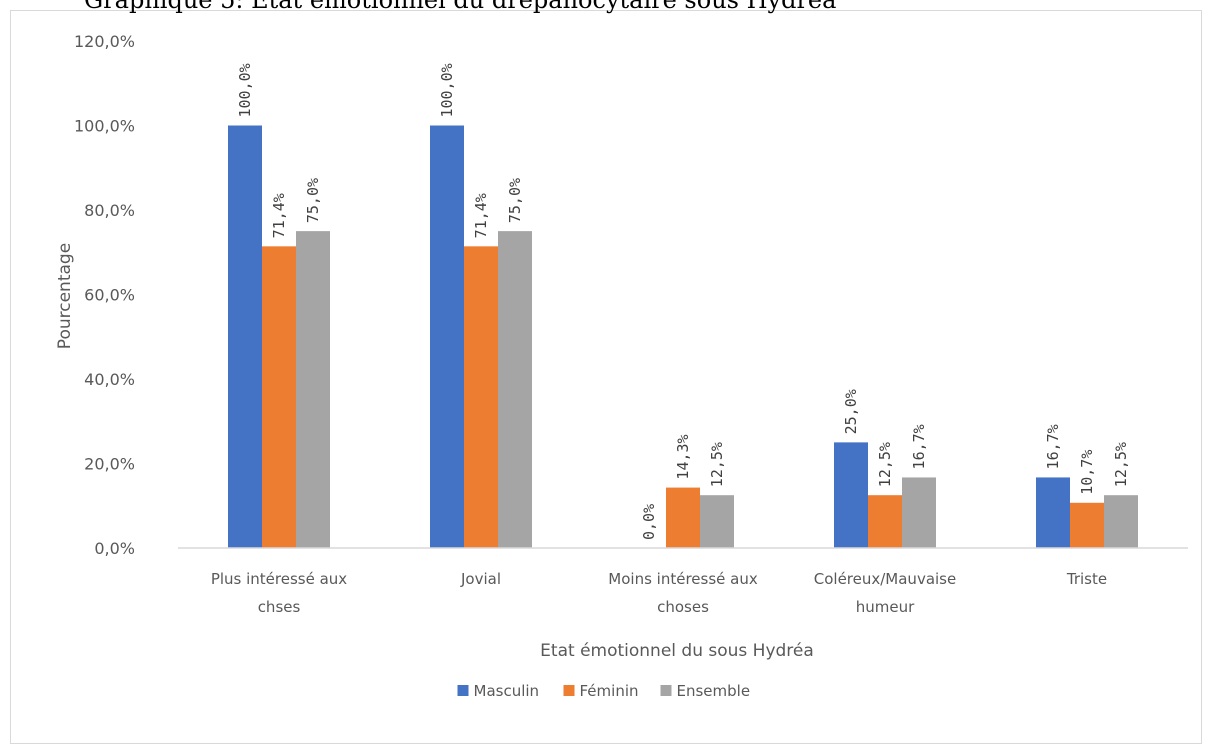 This screenshot has width=1208, height=749. What do you see at coordinates (714, 691) in the screenshot?
I see `legend-label: Ensemble` at bounding box center [714, 691].